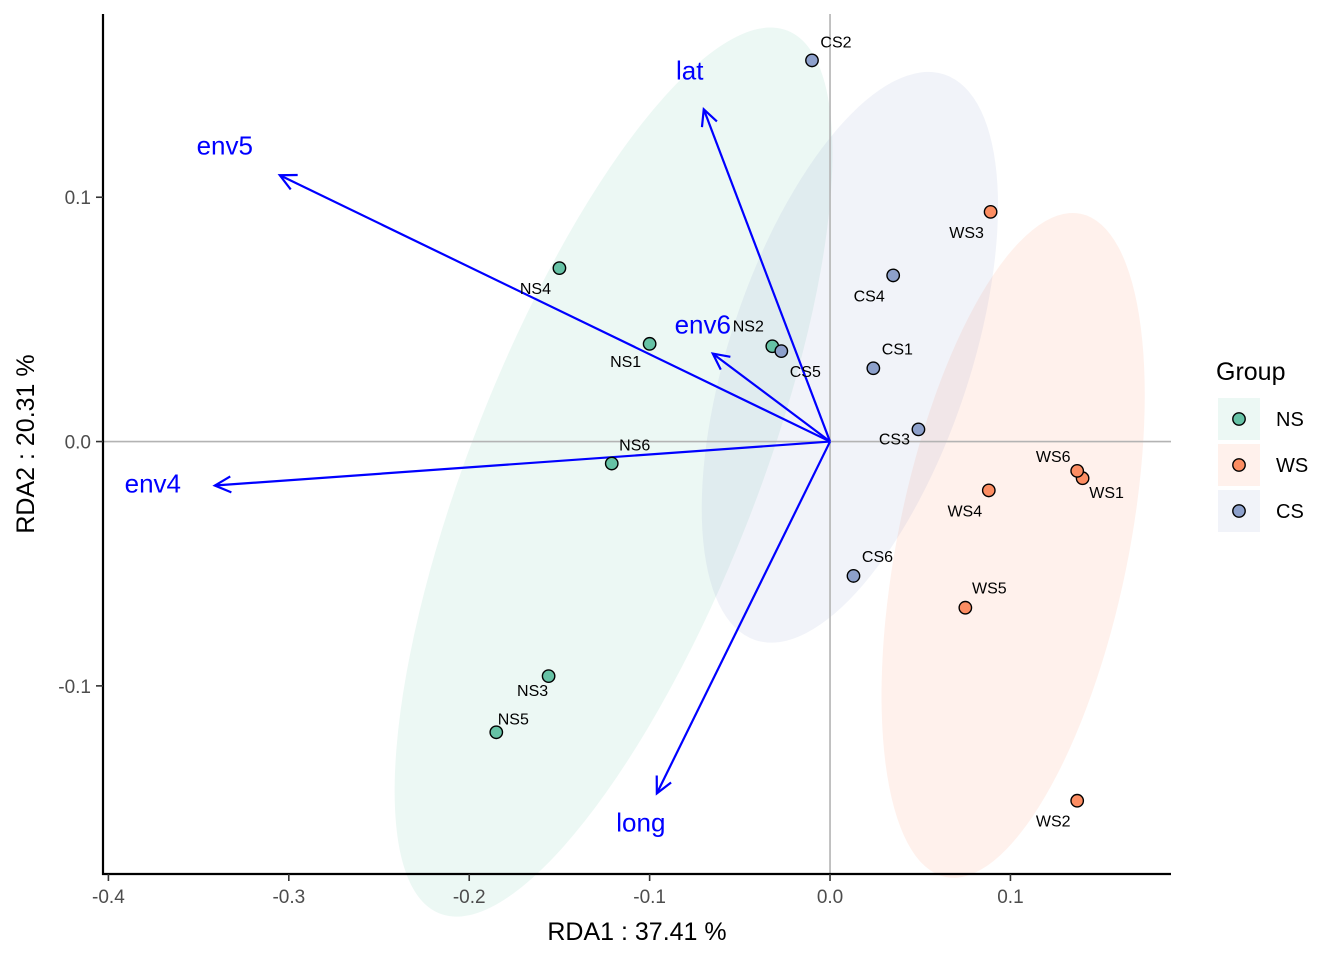 The image size is (1344, 960). What do you see at coordinates (153, 484) in the screenshot?
I see `arrow-label-env4: env4` at bounding box center [153, 484].